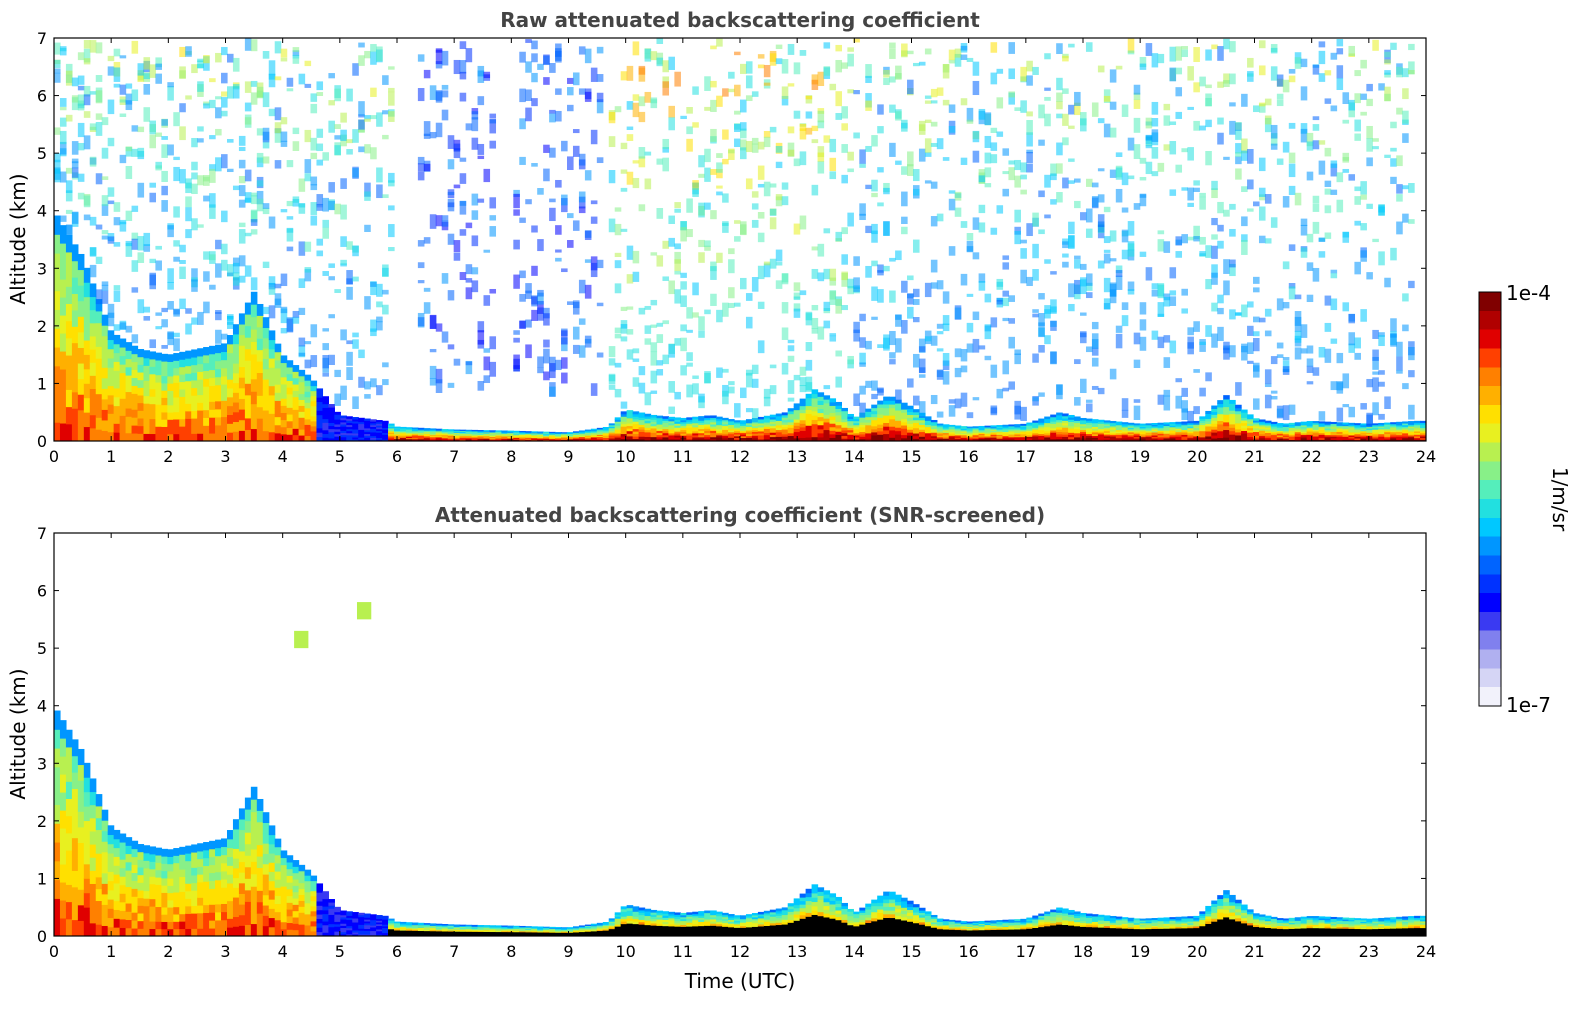  Describe the element at coordinates (454, 456) in the screenshot. I see `x-tick-label: 7` at that location.